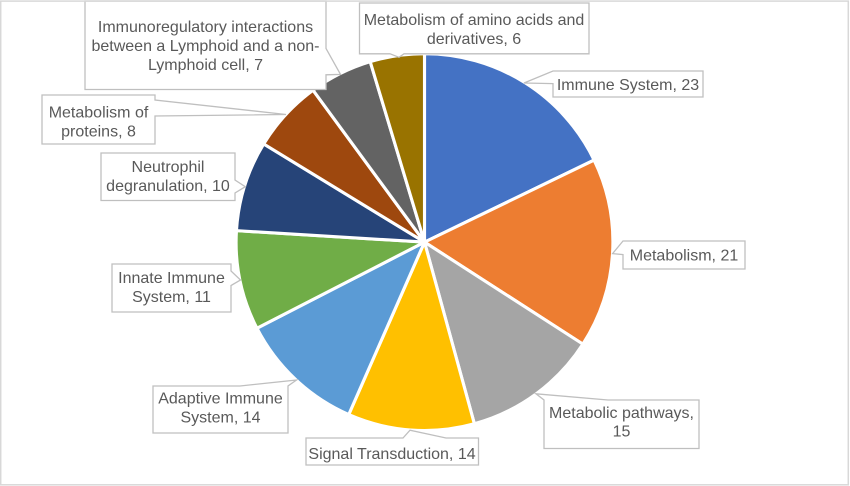 The height and width of the screenshot is (486, 850). I want to click on svg-text: Immune System, 23, so click(628, 85).